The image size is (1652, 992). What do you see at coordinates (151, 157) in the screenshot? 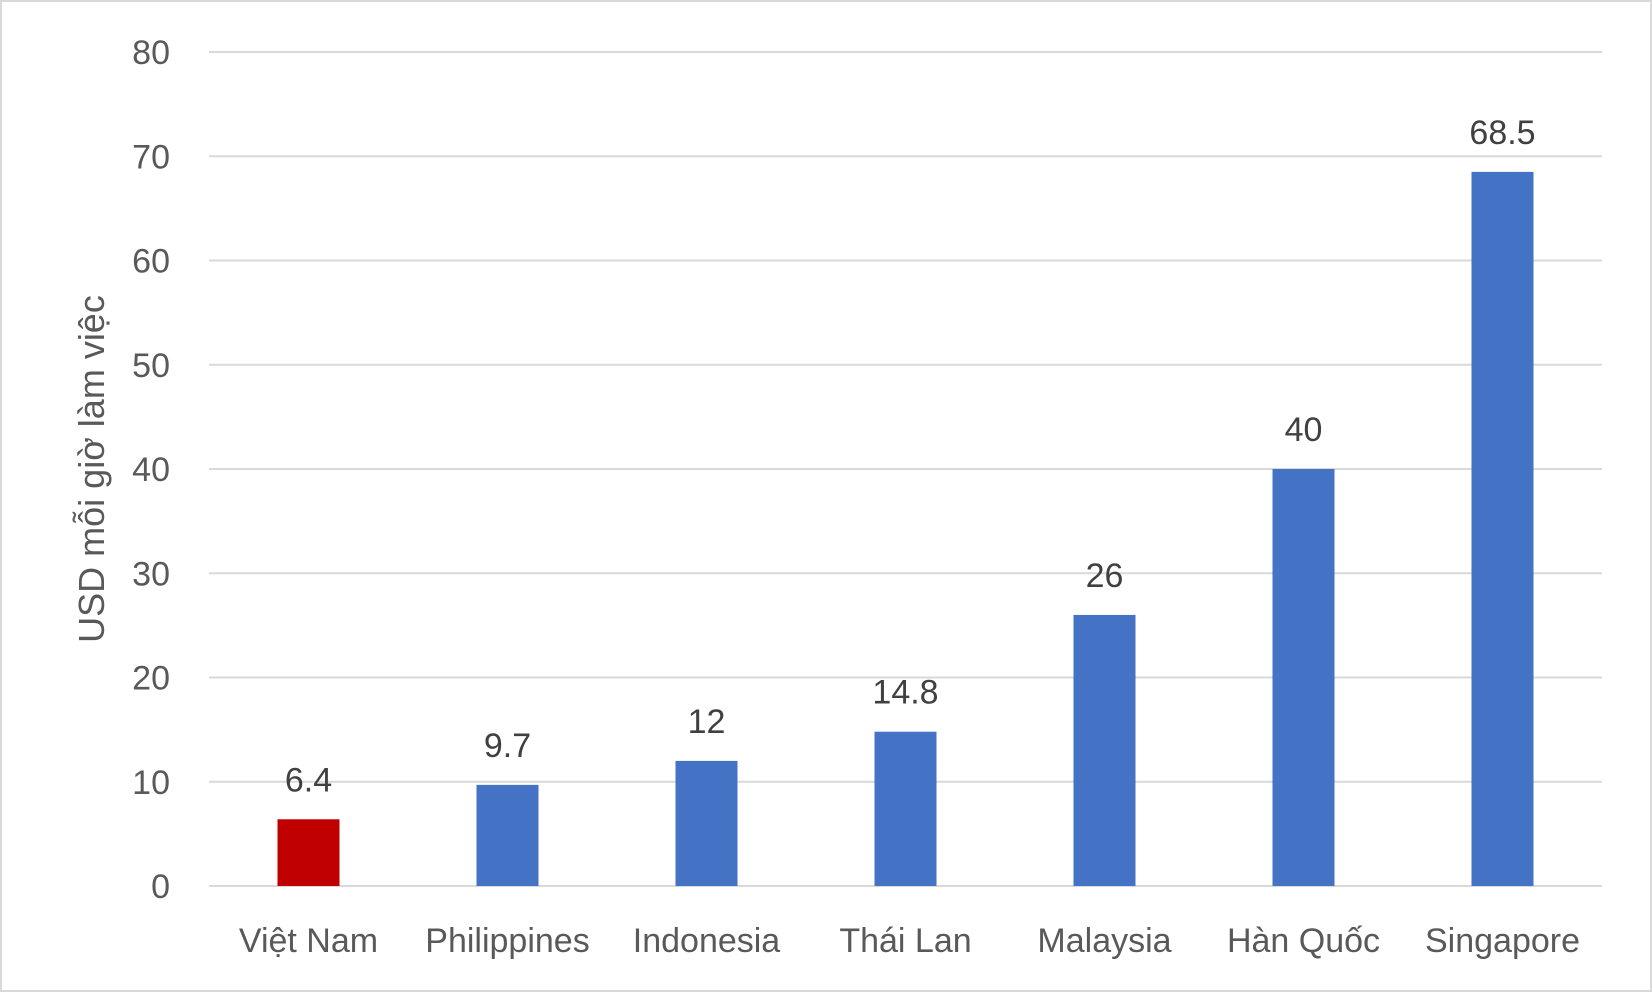
I see `y-tick-label: 70` at bounding box center [151, 157].